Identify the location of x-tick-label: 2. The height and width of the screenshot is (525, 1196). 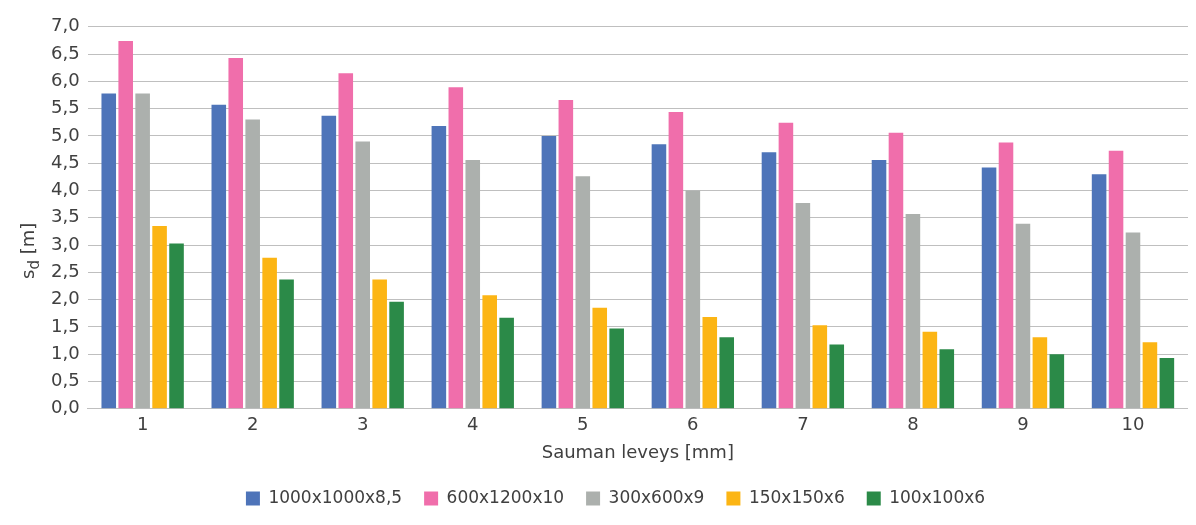
(252, 424).